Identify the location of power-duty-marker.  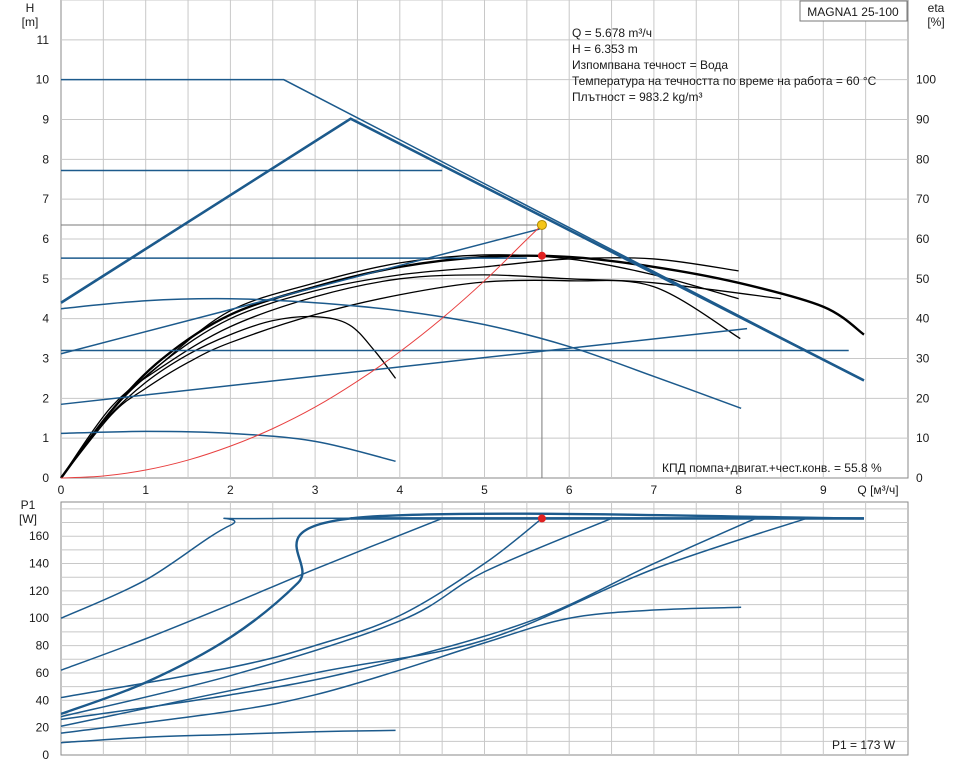
(541, 518).